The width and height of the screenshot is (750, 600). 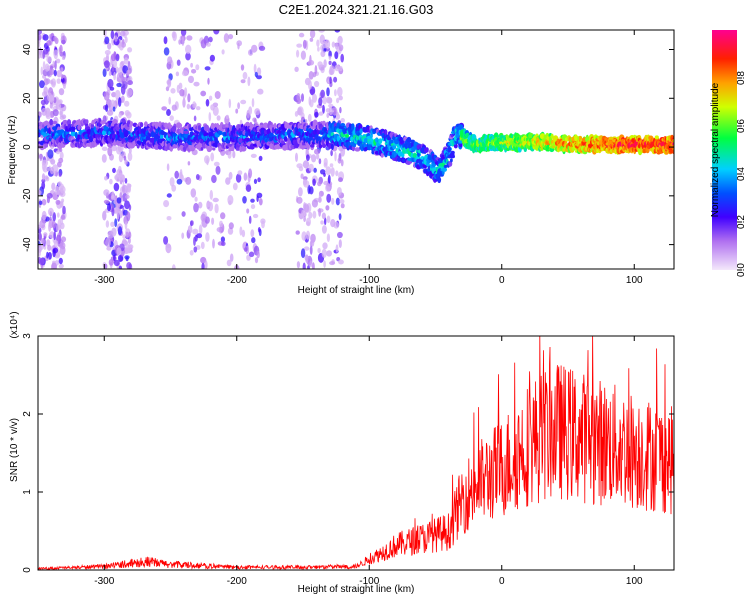 What do you see at coordinates (12, 150) in the screenshot?
I see `heatmap-y-axis-label: Frequency (Hz)` at bounding box center [12, 150].